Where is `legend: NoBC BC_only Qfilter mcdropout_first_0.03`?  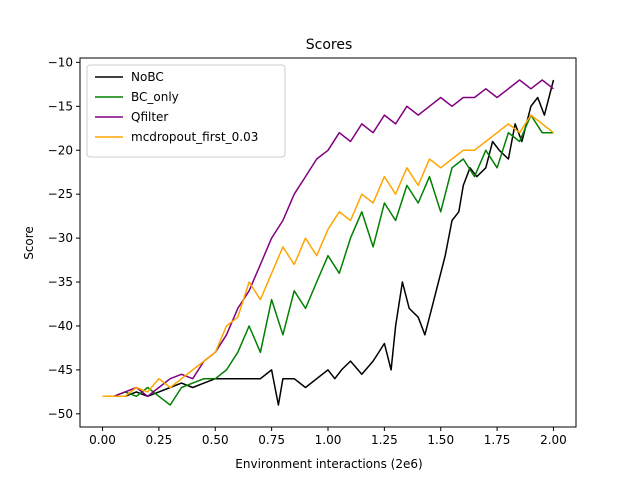
legend: NoBC BC_only Qfilter mcdropout_first_0.03 is located at coordinates (186, 111).